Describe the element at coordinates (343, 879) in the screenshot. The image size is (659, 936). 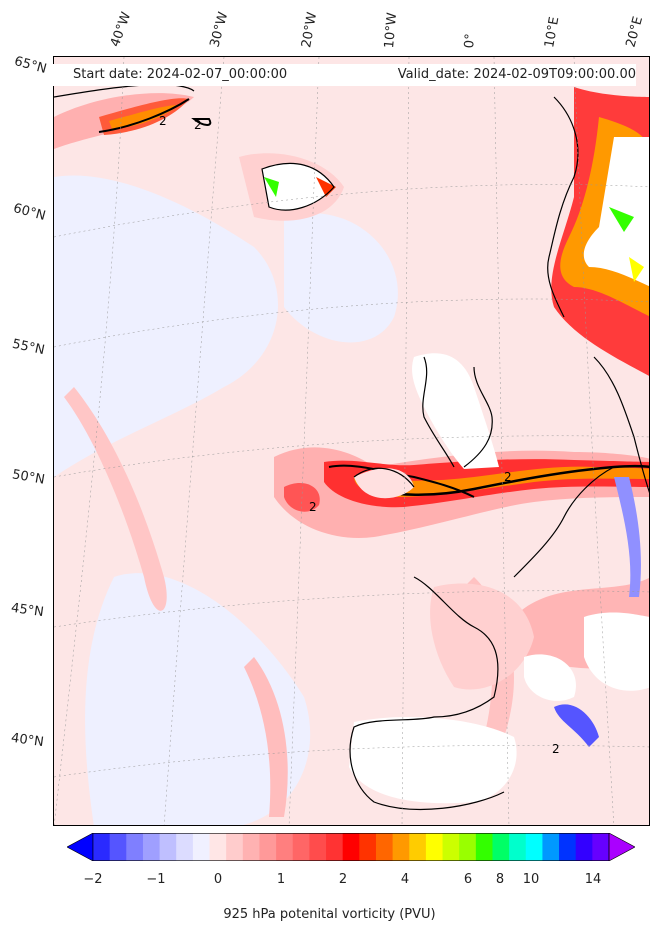
I see `colorbar-tick: 2` at that location.